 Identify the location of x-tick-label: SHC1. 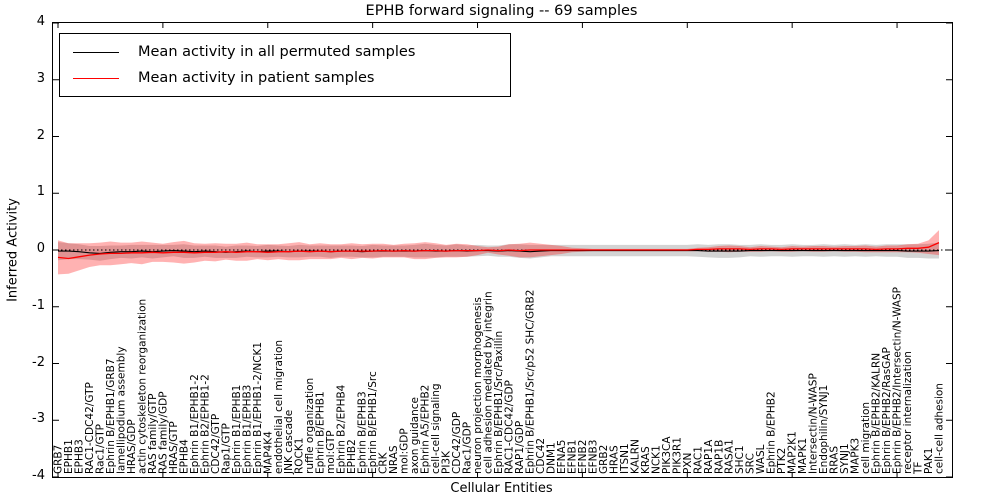
(740, 459).